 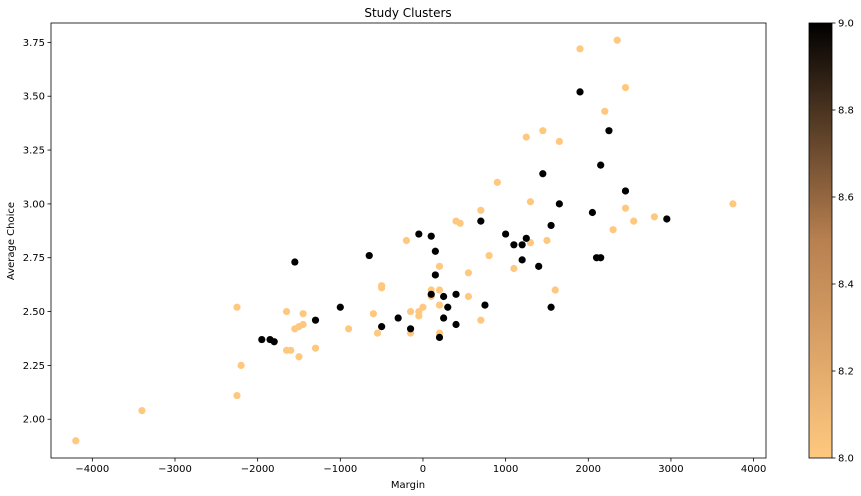 I want to click on colorbar-gradient, so click(x=820, y=240).